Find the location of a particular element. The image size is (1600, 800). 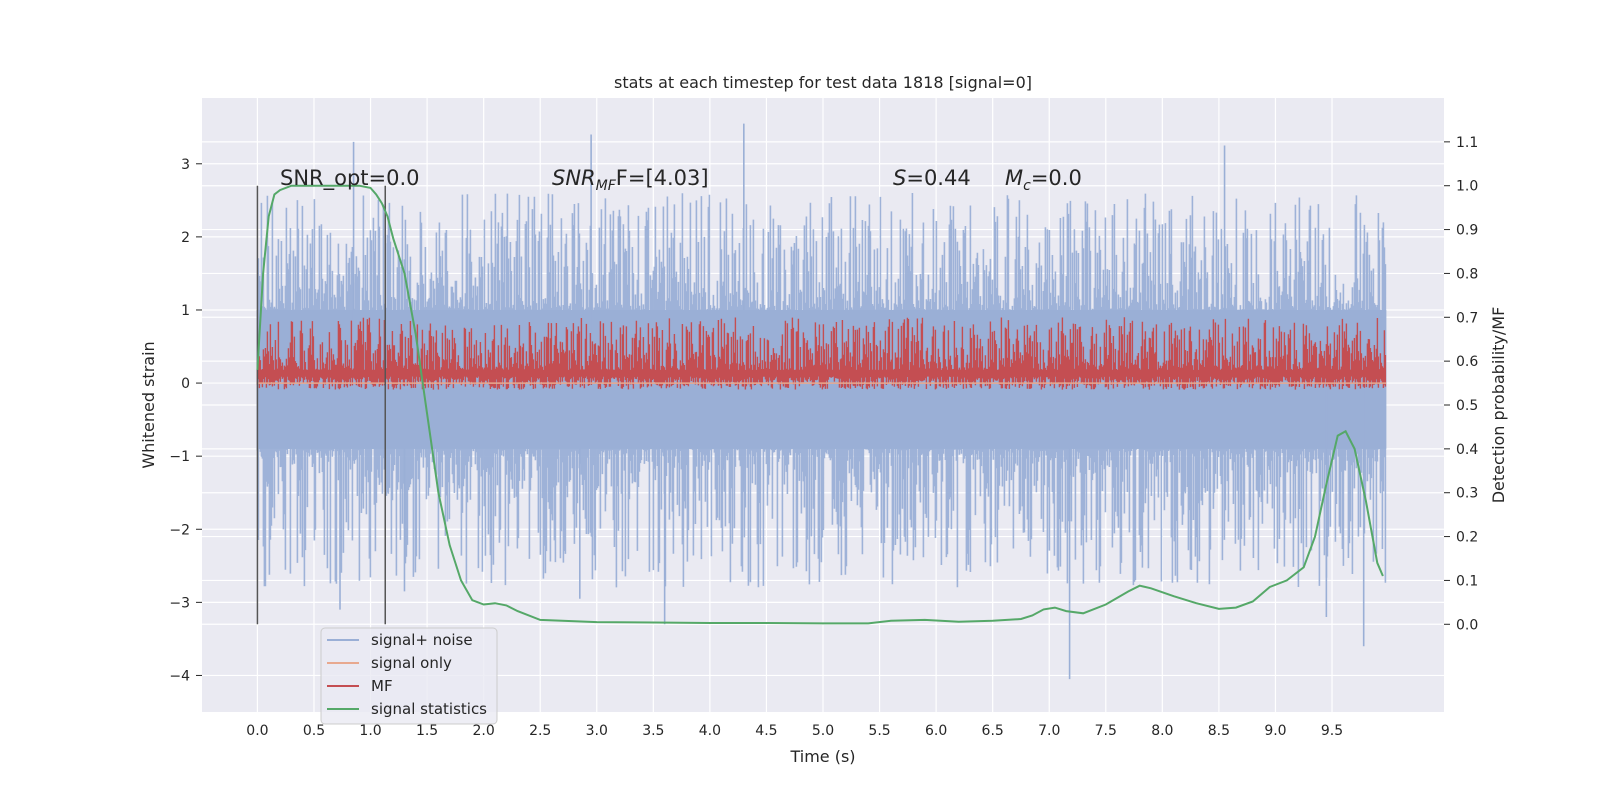

snr-mf-subscript: MF is located at coordinates (606, 186).